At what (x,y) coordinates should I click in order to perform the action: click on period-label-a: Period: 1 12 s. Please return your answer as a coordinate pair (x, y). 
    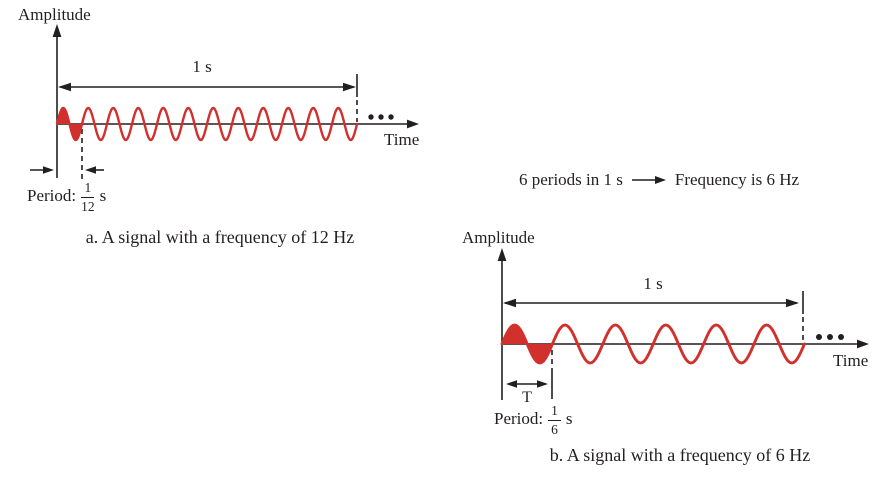
    Looking at the image, I should click on (67, 196).